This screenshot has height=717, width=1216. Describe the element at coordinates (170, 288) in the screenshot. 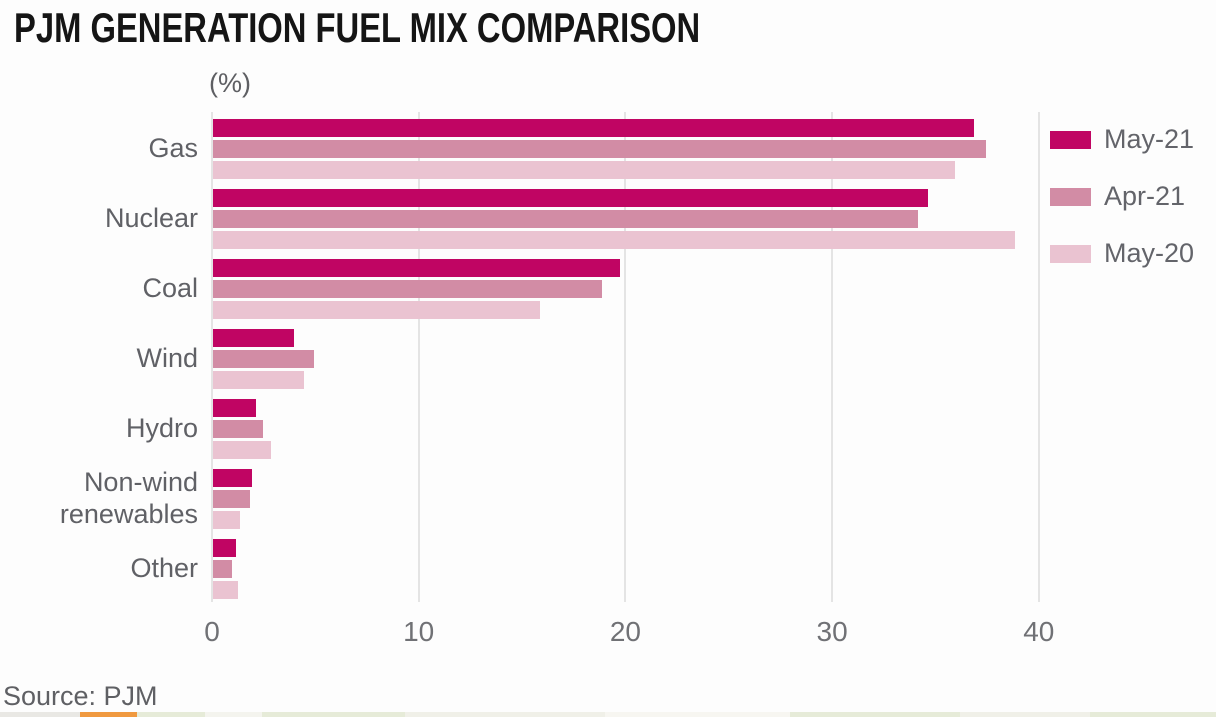

I see `category-label-coal: Coal` at that location.